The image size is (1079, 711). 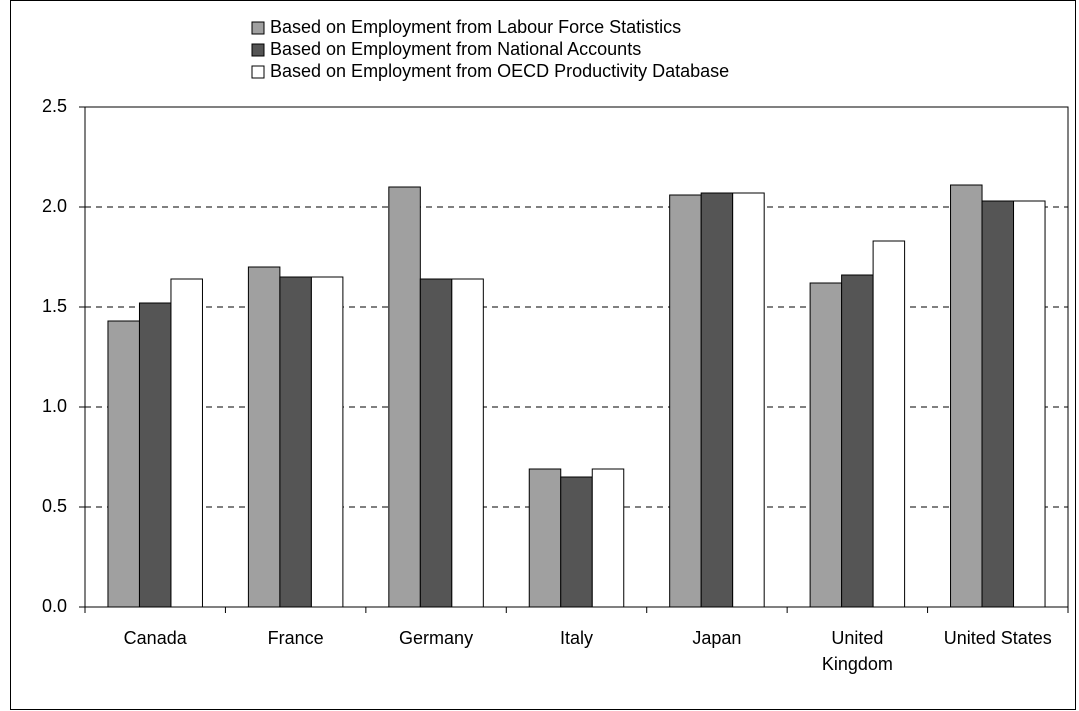 I want to click on x-tick-label: Germany, so click(x=436, y=638).